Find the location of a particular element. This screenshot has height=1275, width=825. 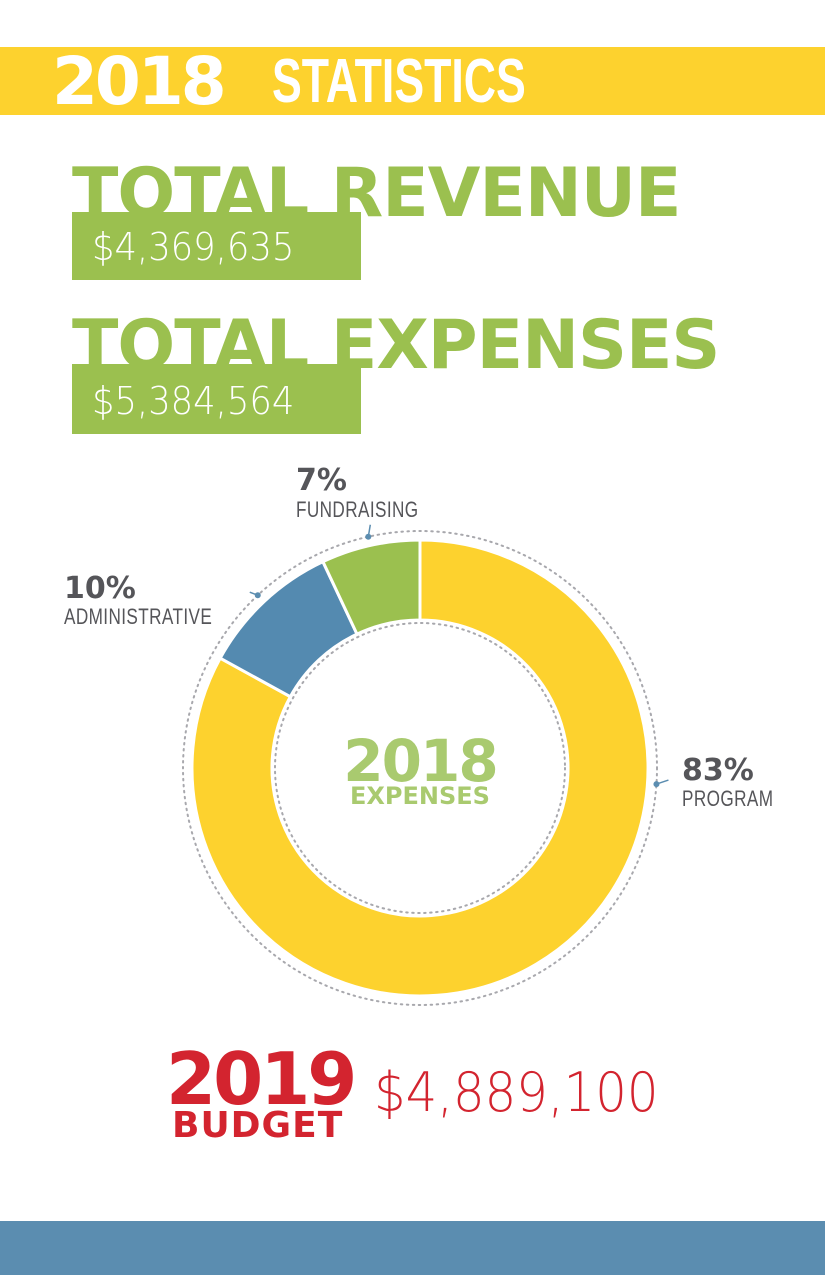

chart-center-year: 2018 is located at coordinates (420, 761).